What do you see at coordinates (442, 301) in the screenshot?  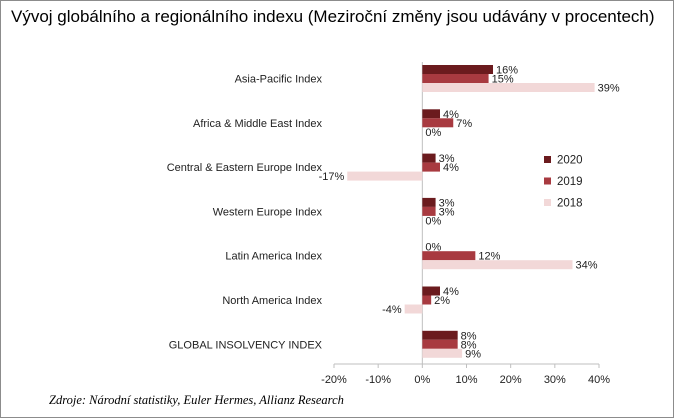 I see `data-label: 2%` at bounding box center [442, 301].